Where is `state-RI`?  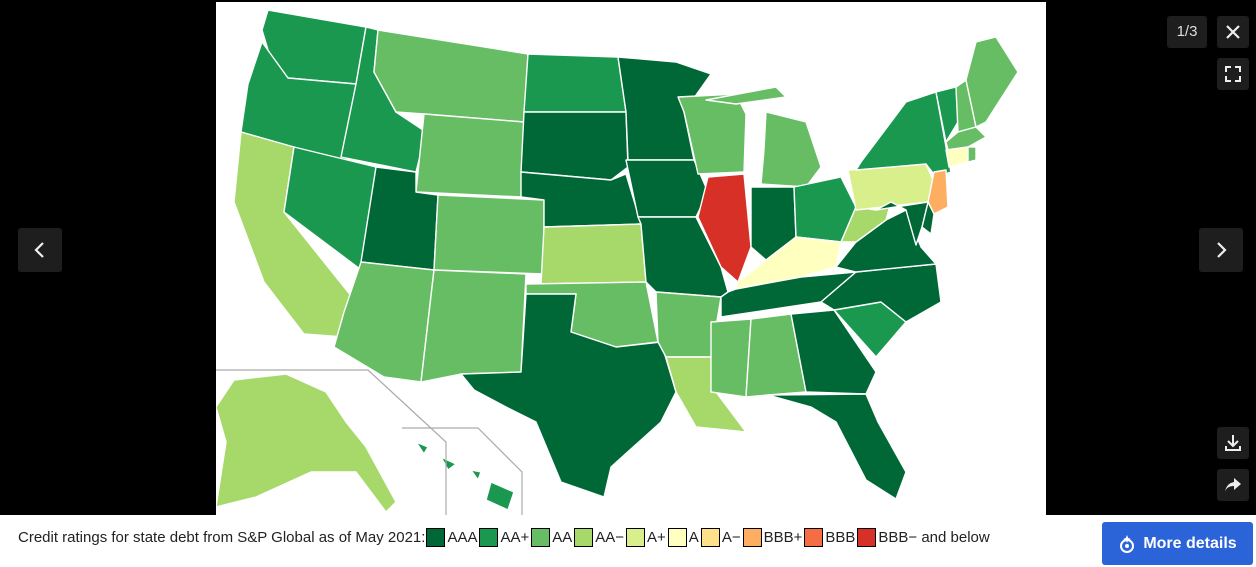
state-RI is located at coordinates (972, 154).